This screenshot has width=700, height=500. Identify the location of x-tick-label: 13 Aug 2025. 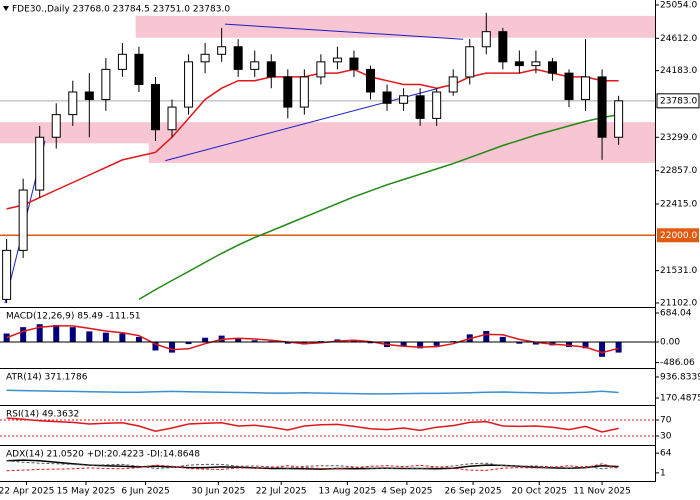
(348, 492).